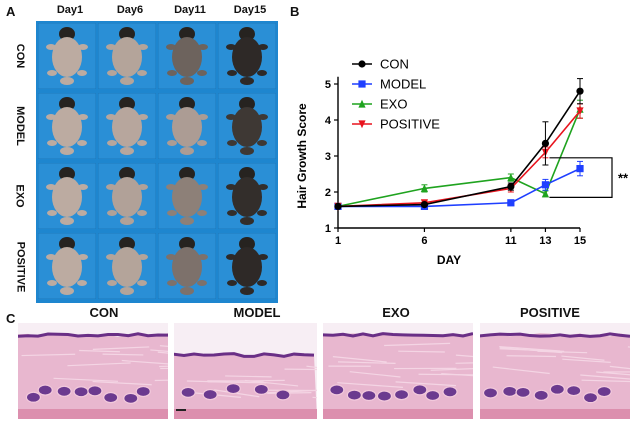  What do you see at coordinates (581, 177) in the screenshot?
I see `significance-bracket` at bounding box center [581, 177].